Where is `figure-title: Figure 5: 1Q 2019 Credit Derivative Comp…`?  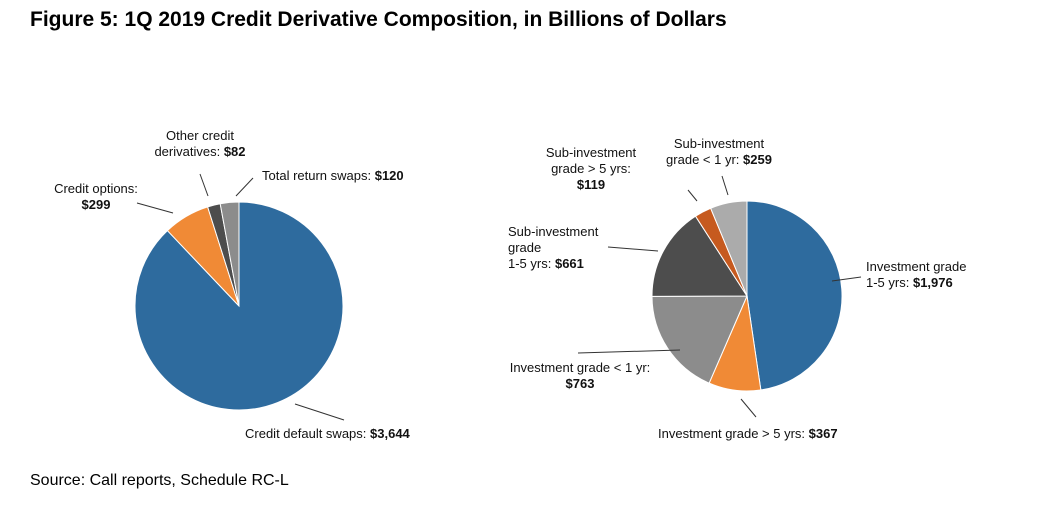
figure-title: Figure 5: 1Q 2019 Credit Derivative Comp… is located at coordinates (378, 19).